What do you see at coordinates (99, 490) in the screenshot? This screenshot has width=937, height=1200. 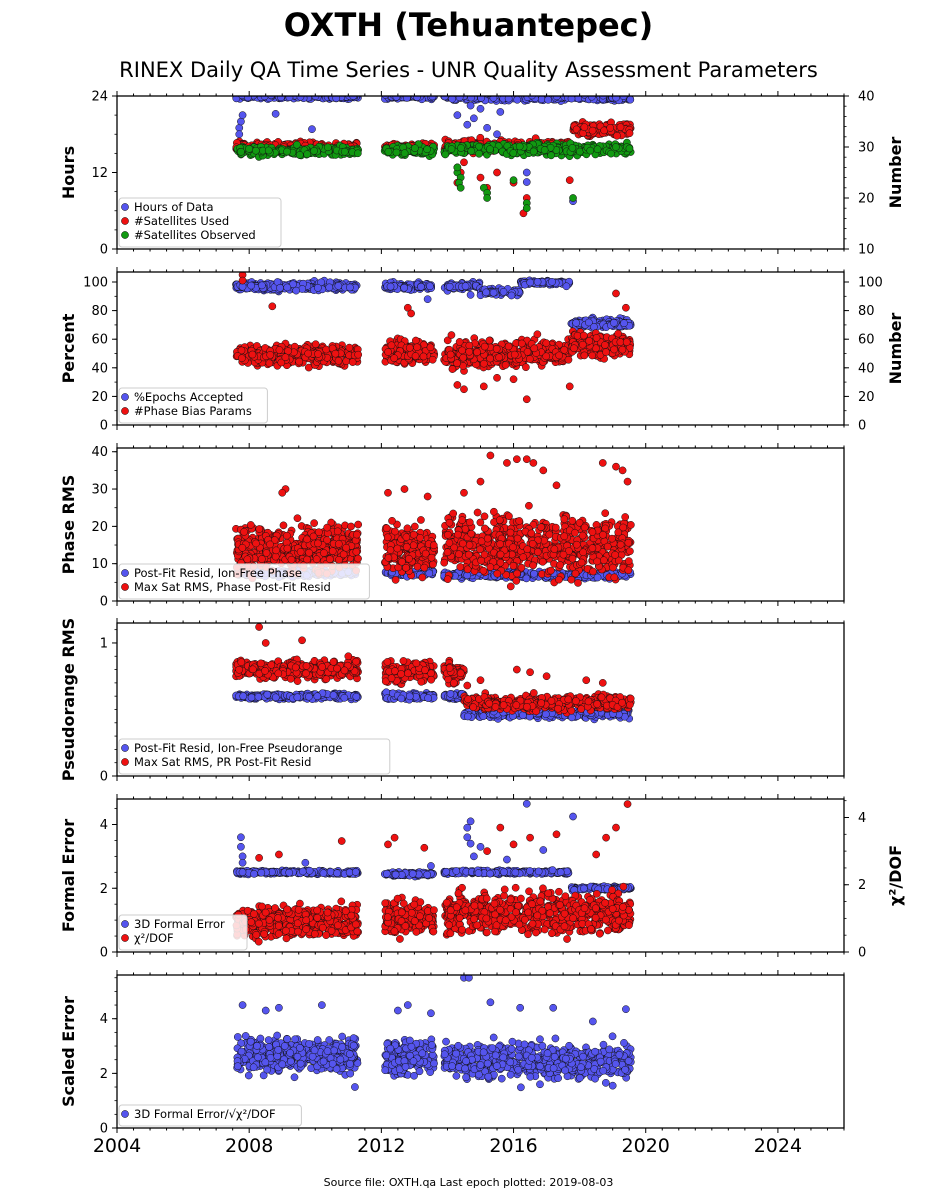 I see `y-tick-label: 30` at bounding box center [99, 490].